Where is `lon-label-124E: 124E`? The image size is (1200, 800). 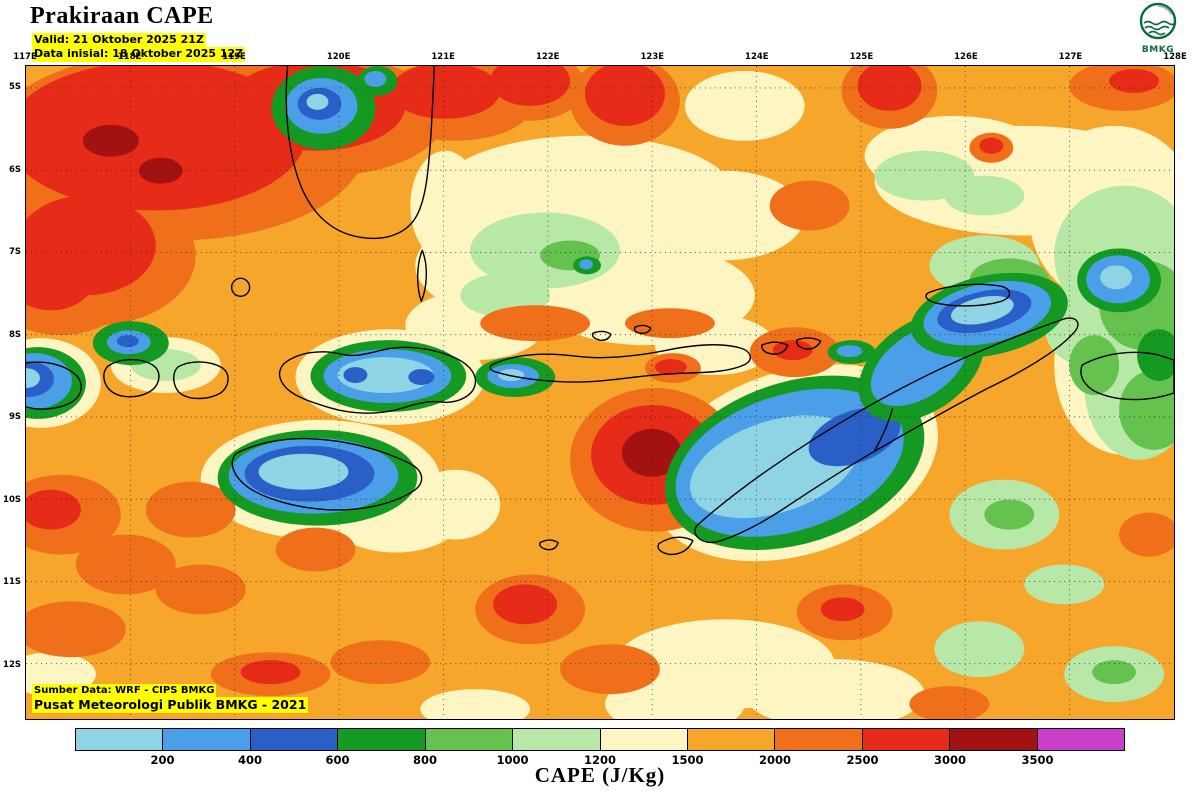
lon-label-124E: 124E is located at coordinates (757, 57).